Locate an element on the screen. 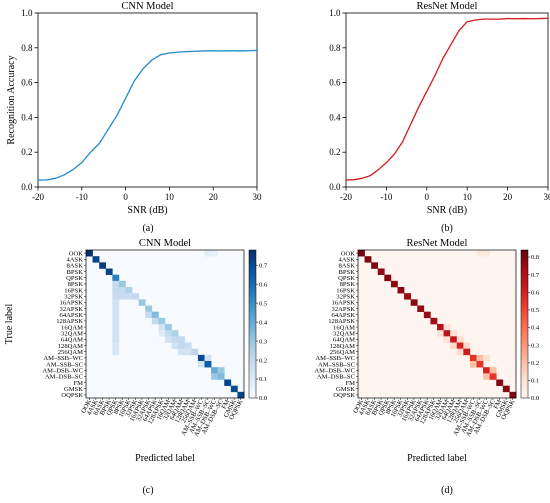 The width and height of the screenshot is (550, 503). y-tick-label: 0.0 is located at coordinates (335, 187).